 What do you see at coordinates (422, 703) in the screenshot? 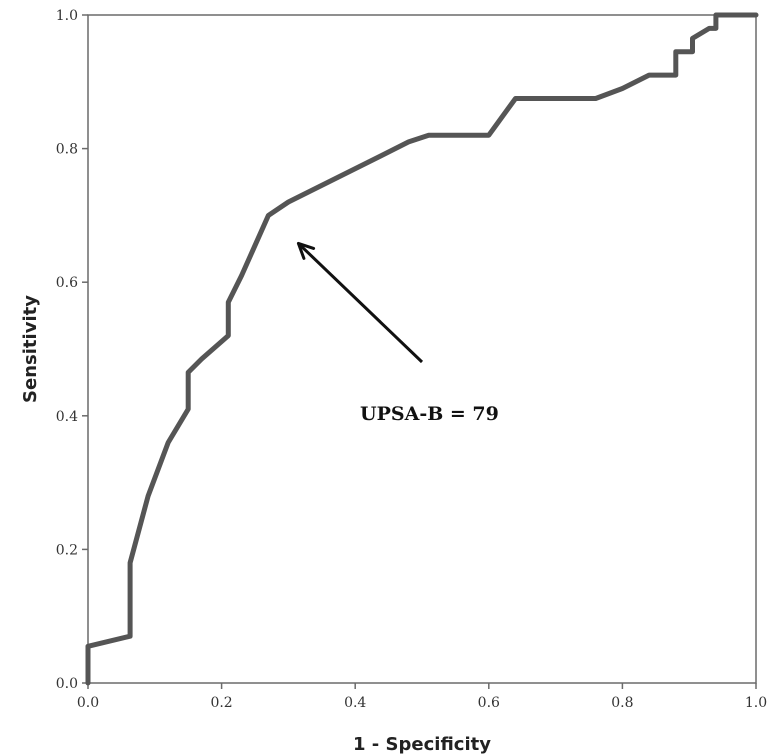
I see `x-axis-tick-labels: 0.0 0.2 0.4 0.6 0.8 1.0` at bounding box center [422, 703].